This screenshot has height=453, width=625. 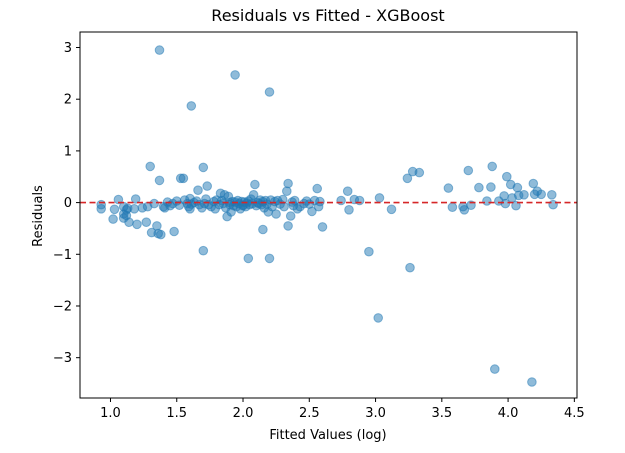 What do you see at coordinates (68, 100) in the screenshot?
I see `y-tick-label: 2` at bounding box center [68, 100].